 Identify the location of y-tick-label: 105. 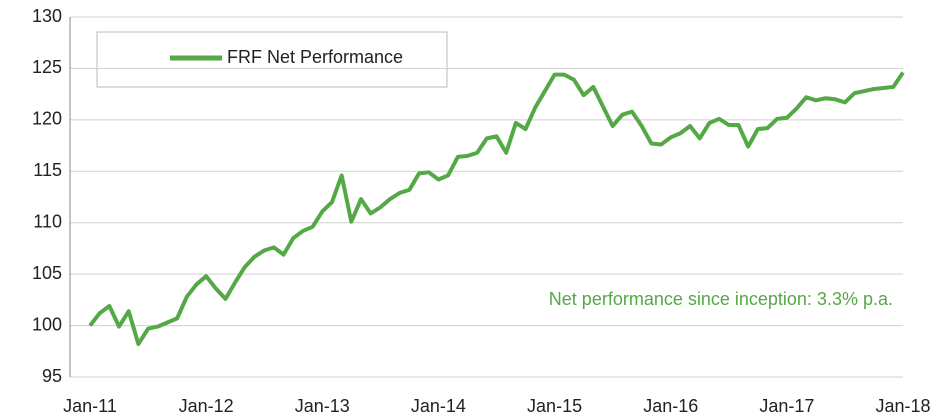
(47, 273).